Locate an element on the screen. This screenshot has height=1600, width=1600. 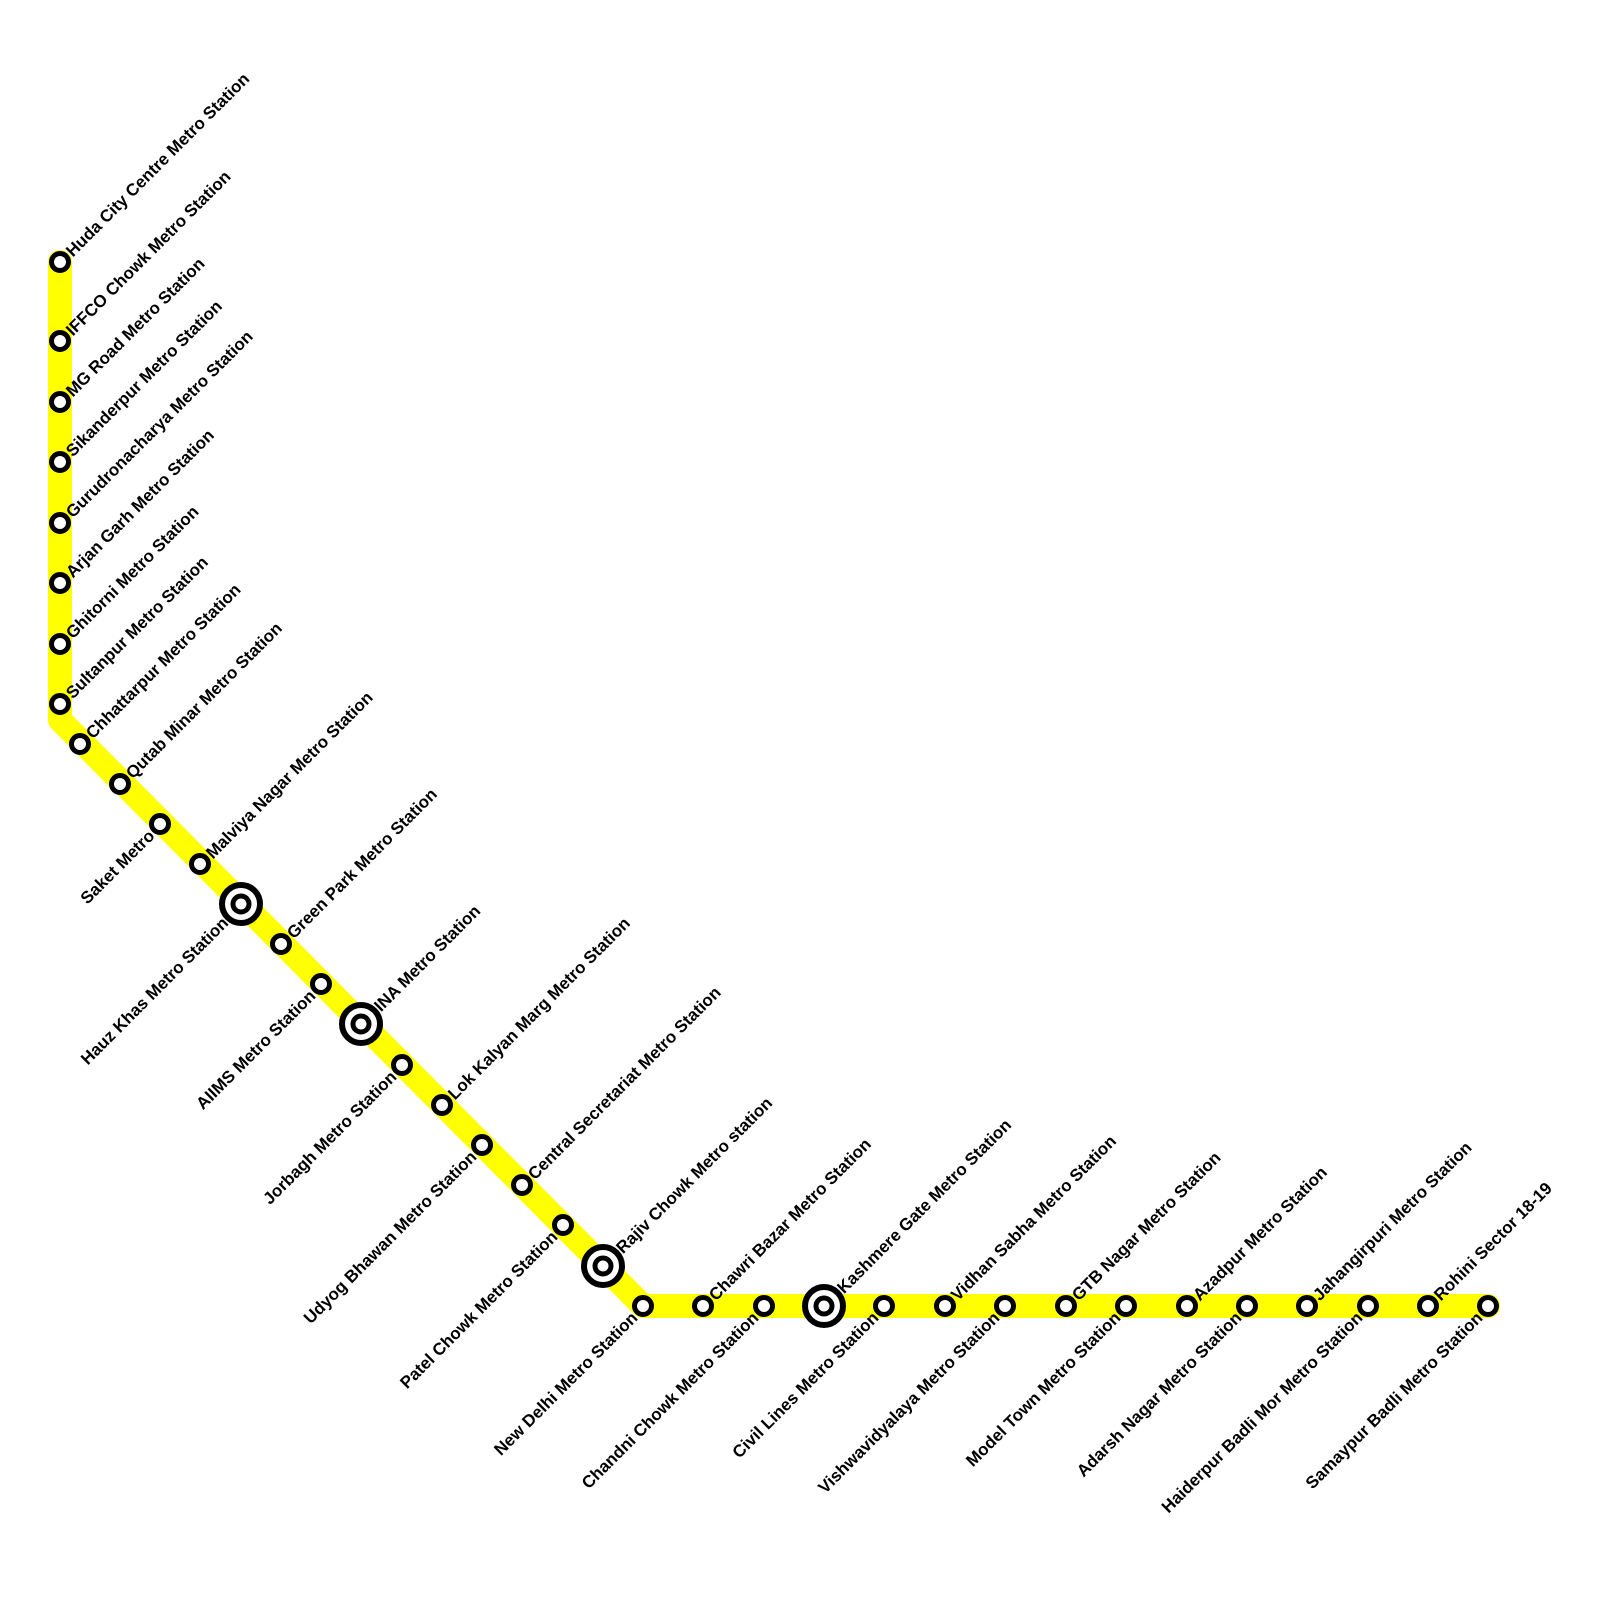
station-marker-udyog-bhawan-metro-station is located at coordinates (482, 1145).